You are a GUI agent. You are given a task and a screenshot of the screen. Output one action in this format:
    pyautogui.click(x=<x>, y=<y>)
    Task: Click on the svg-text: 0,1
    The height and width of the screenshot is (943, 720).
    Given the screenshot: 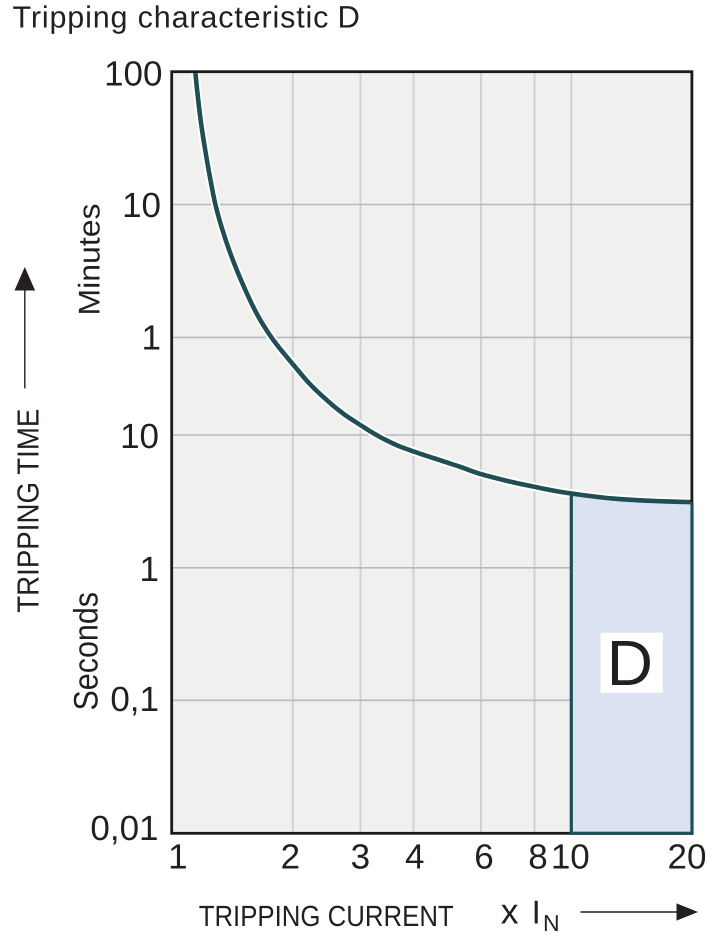 What is the action you would take?
    pyautogui.click(x=134, y=699)
    